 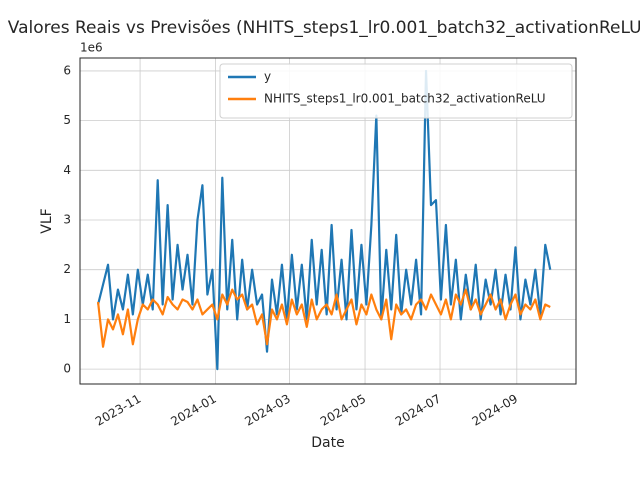 I want to click on data-line, so click(x=323, y=318).